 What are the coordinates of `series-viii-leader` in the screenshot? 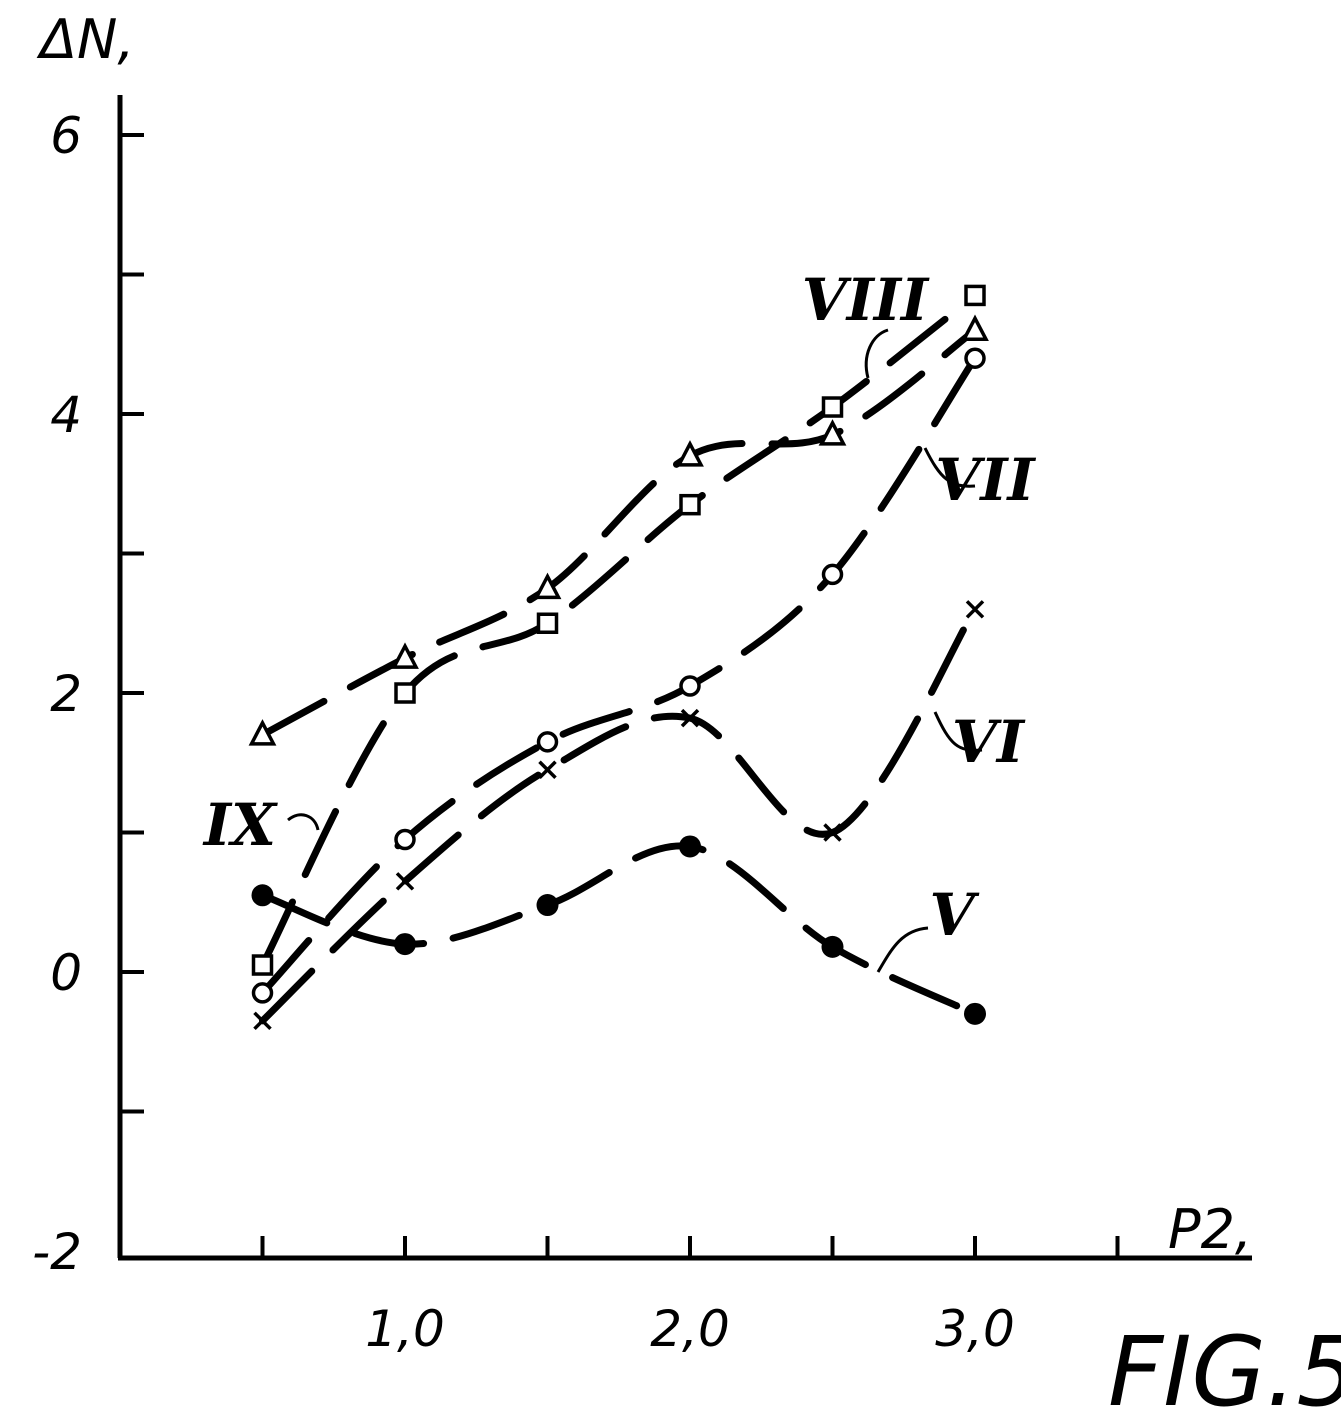 It's located at (876, 353).